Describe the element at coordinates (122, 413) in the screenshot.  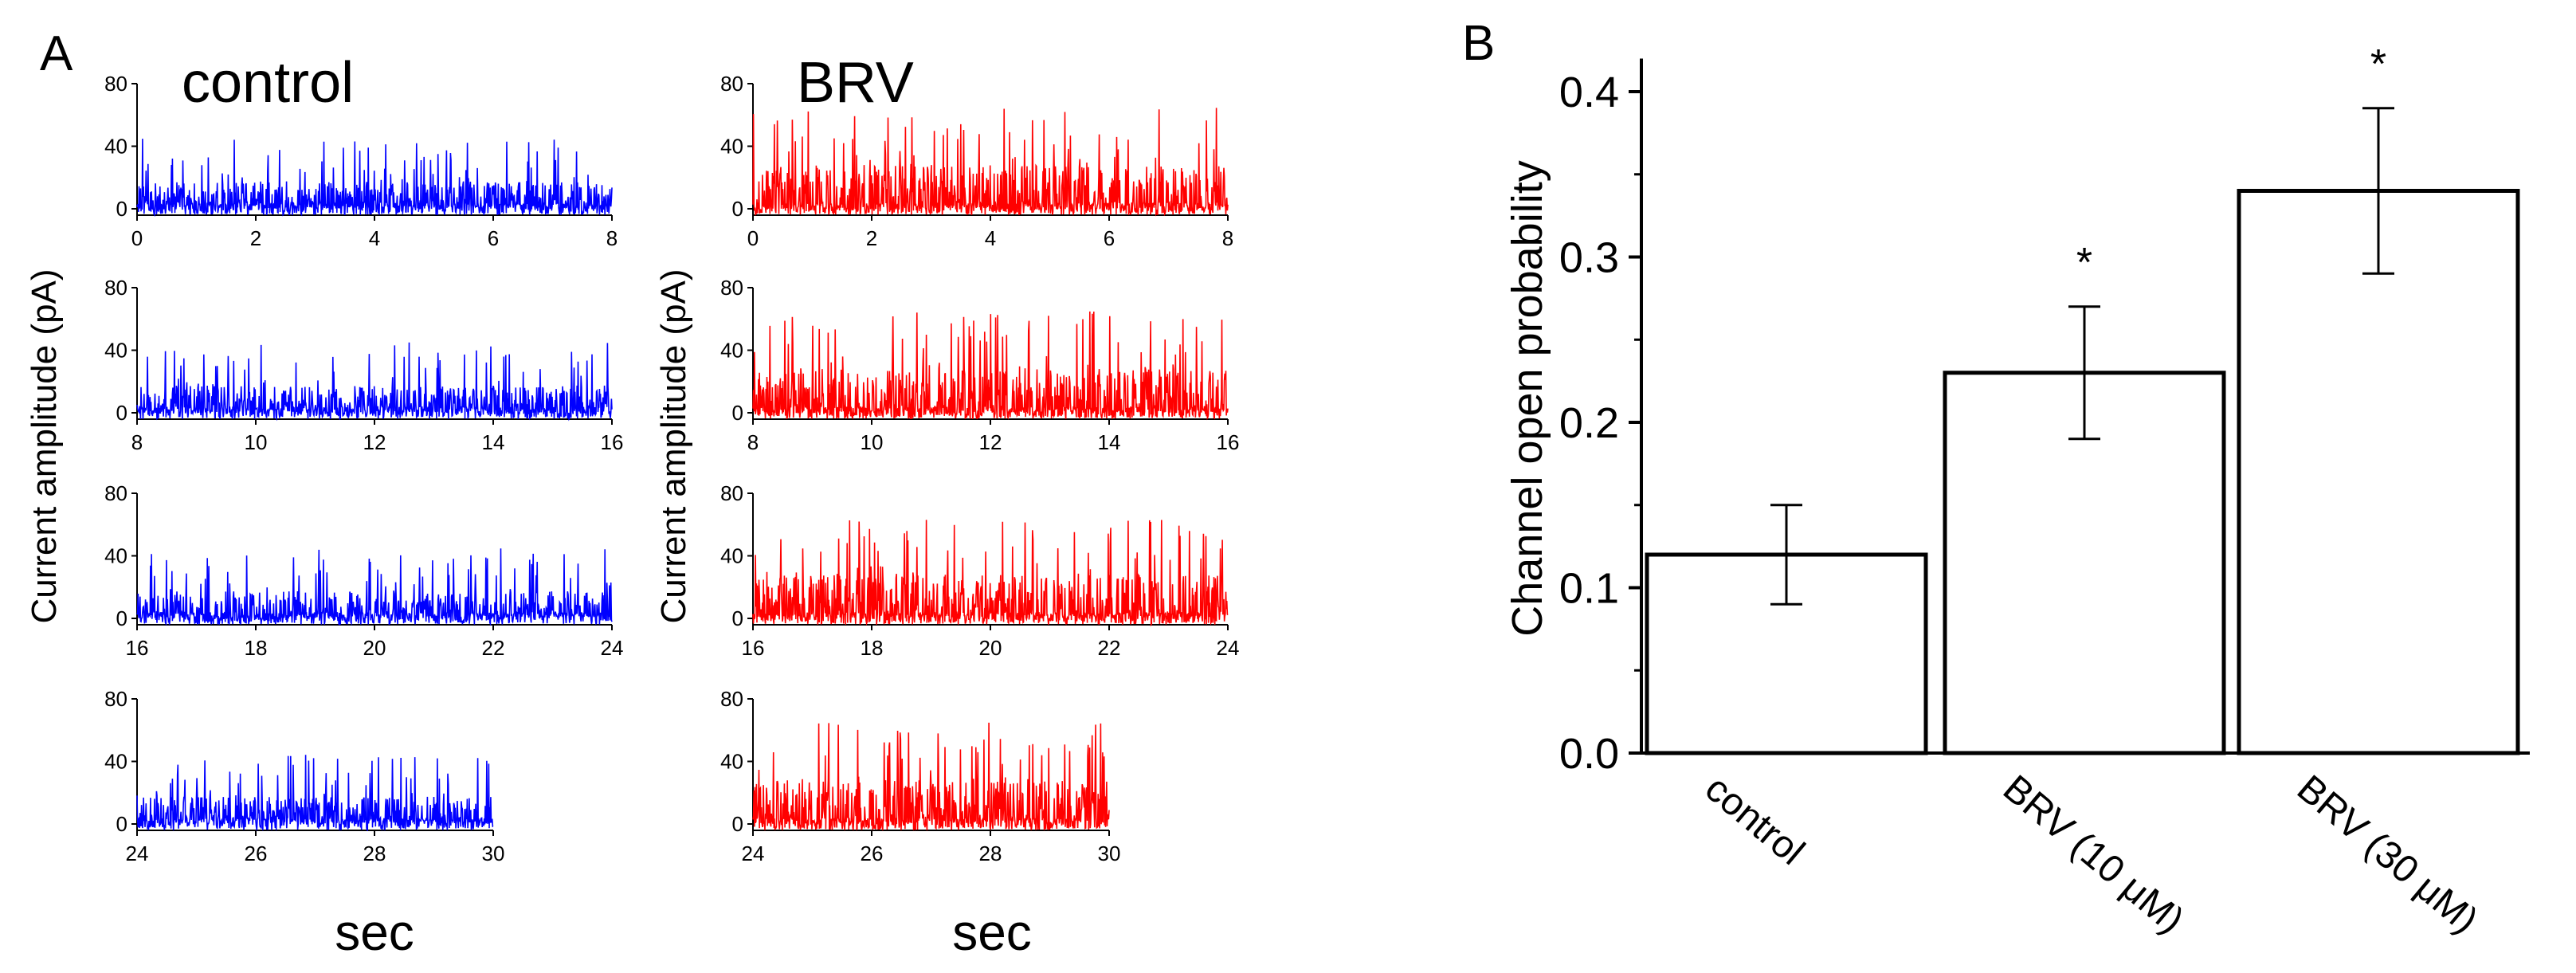
I see `control-row2-ytick-label-0: 0` at that location.